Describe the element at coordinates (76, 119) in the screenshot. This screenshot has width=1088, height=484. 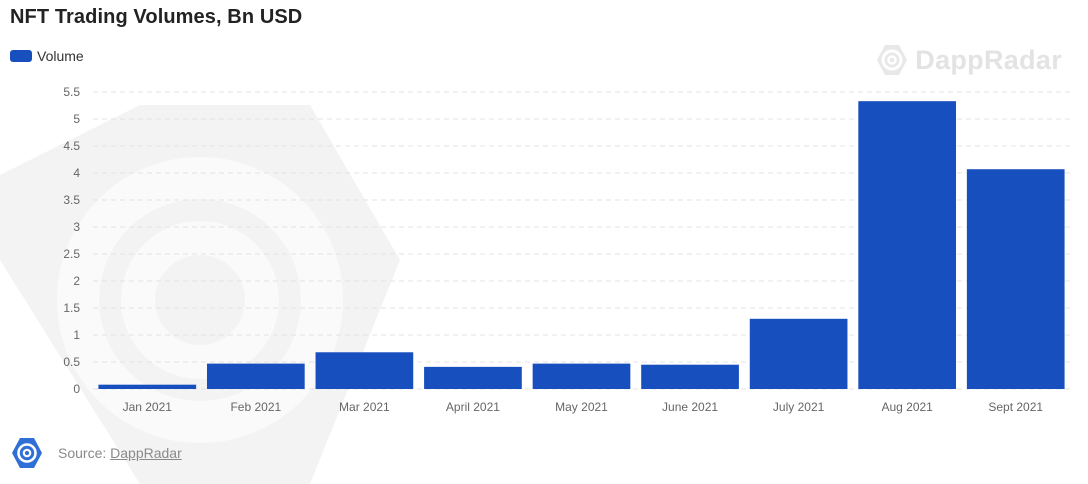
I see `y-tick-label: 5` at that location.